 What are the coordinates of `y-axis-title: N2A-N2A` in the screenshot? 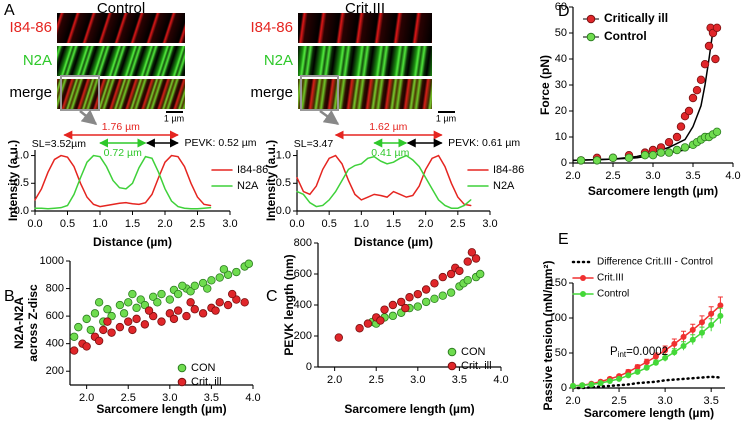 It's located at (19, 323).